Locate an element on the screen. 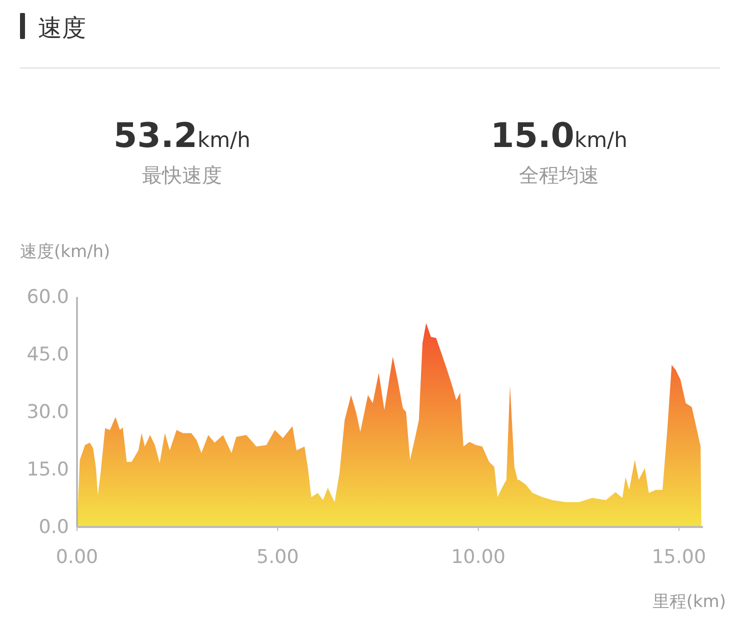  text: 15.0km/h is located at coordinates (559, 136).